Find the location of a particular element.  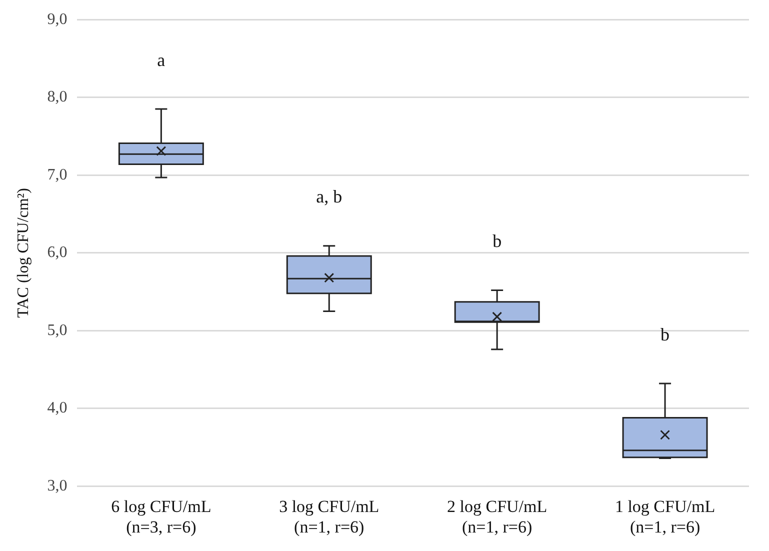

y-tick-label: 8,0 is located at coordinates (57, 97).